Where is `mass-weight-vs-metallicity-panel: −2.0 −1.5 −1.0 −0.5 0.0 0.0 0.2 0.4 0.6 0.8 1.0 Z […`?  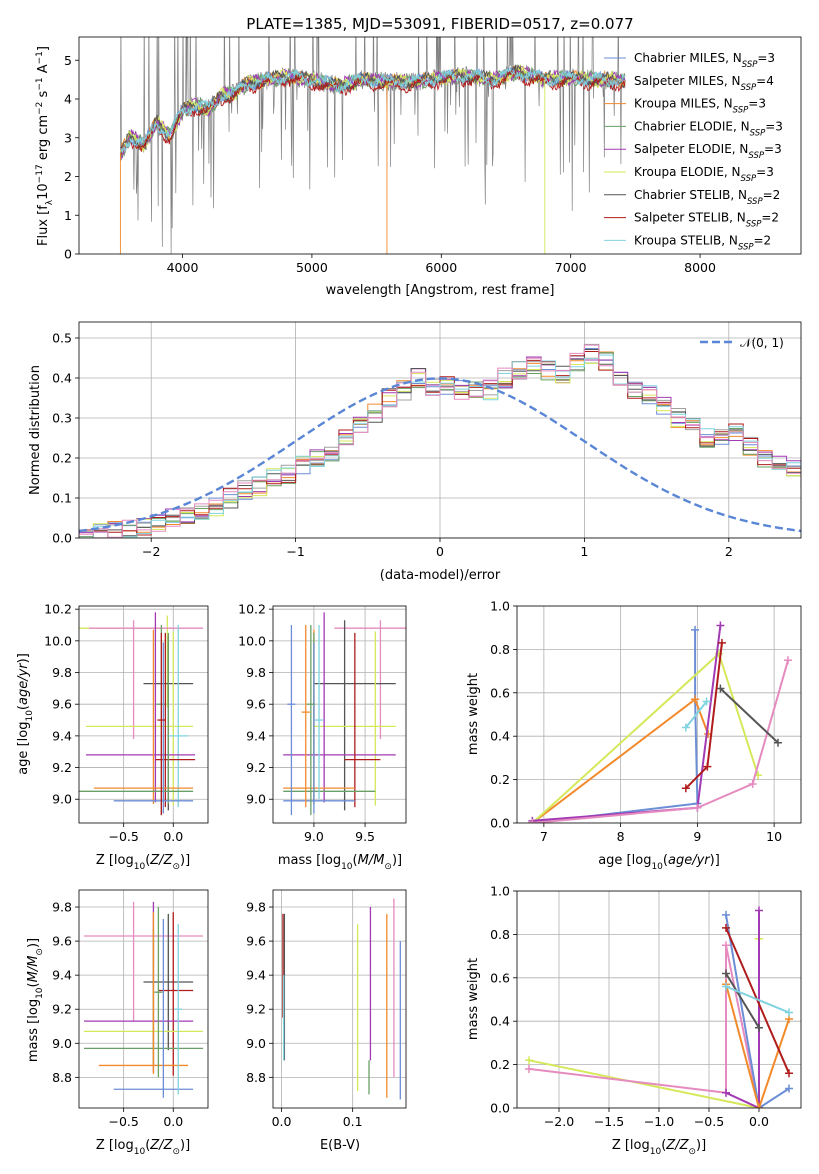
mass-weight-vs-metallicity-panel: −2.0 −1.5 −1.0 −0.5 0.0 0.0 0.2 0.4 0.6 0.8 1.0 Z [… is located at coordinates (634, 1020).